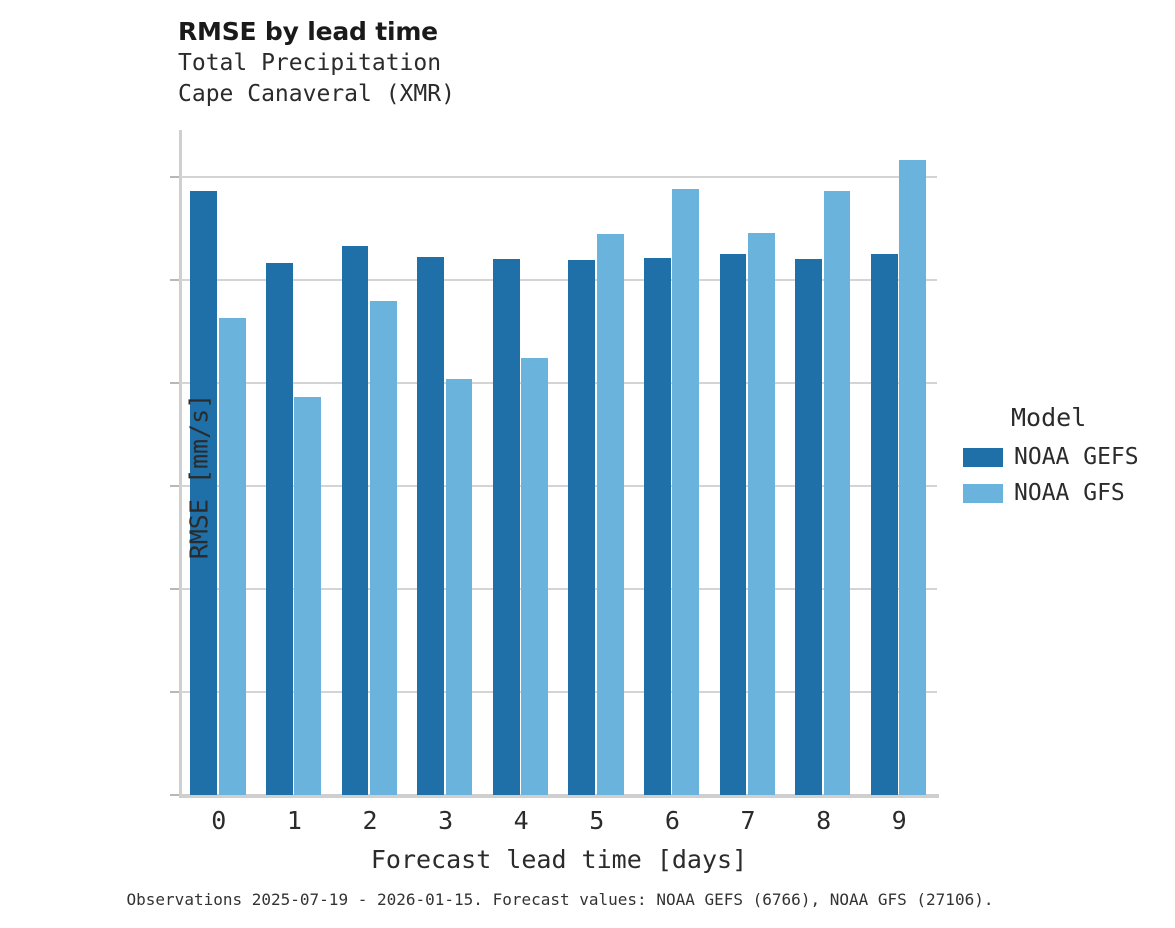 This screenshot has width=1175, height=928. Describe the element at coordinates (1049, 417) in the screenshot. I see `legend-title: Model` at that location.